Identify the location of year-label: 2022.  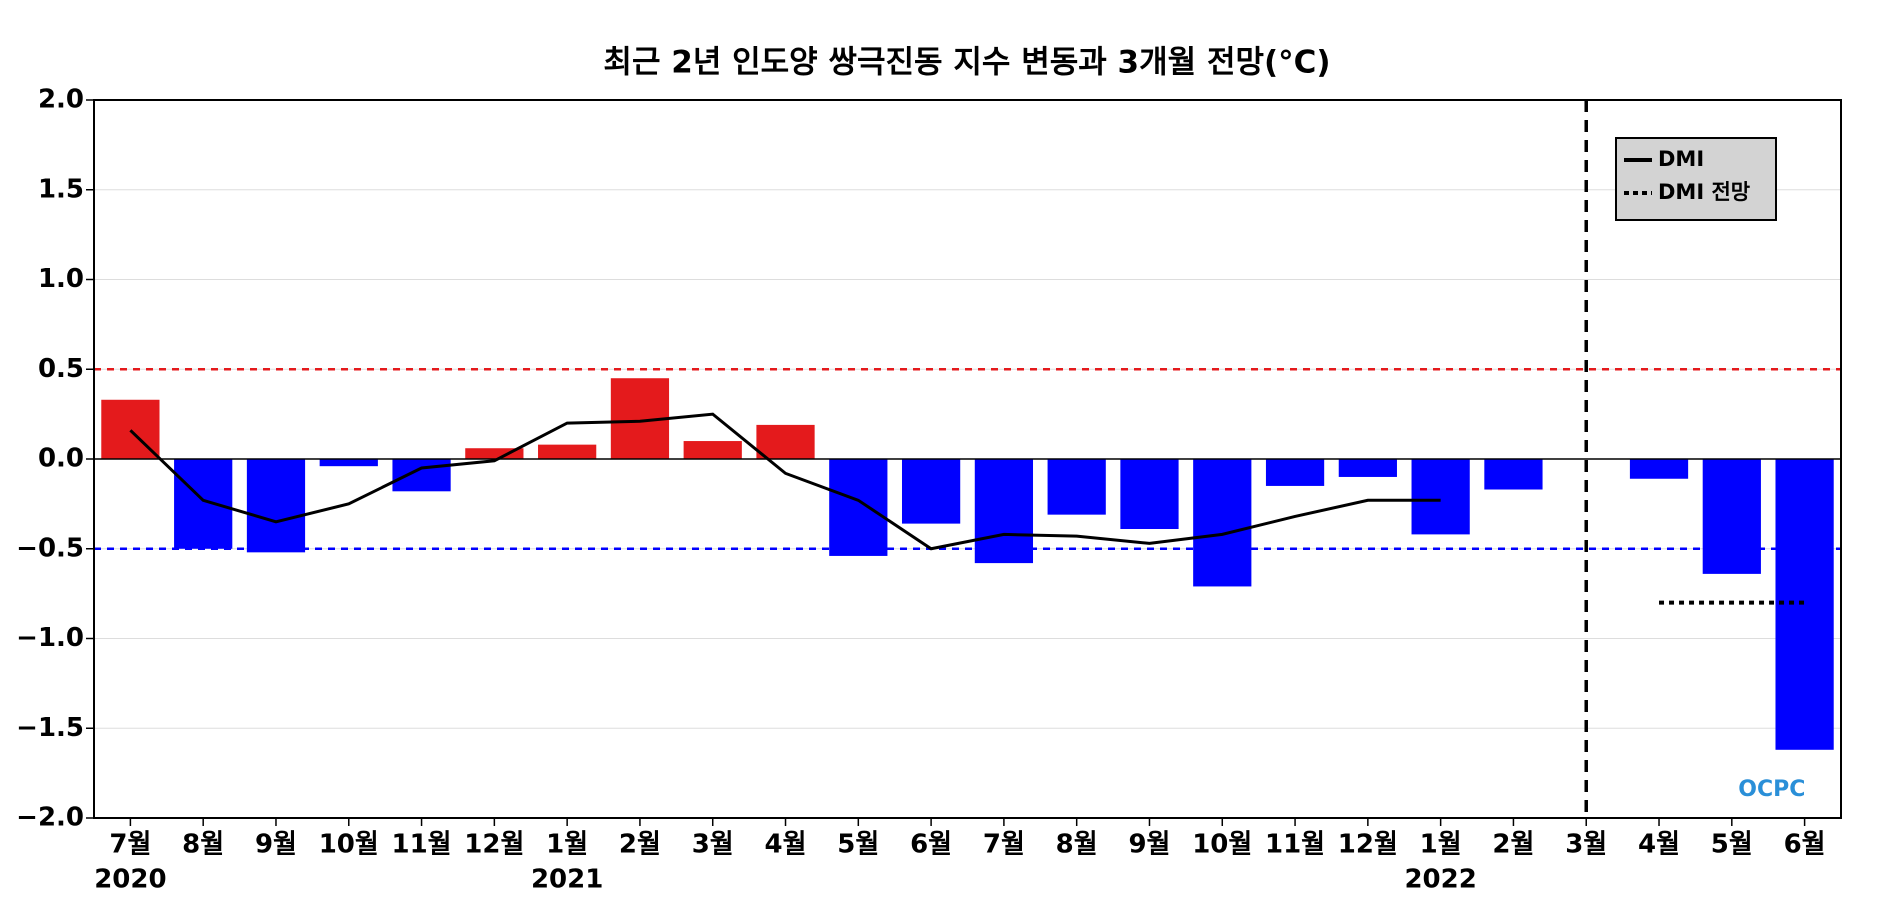
(1440, 880).